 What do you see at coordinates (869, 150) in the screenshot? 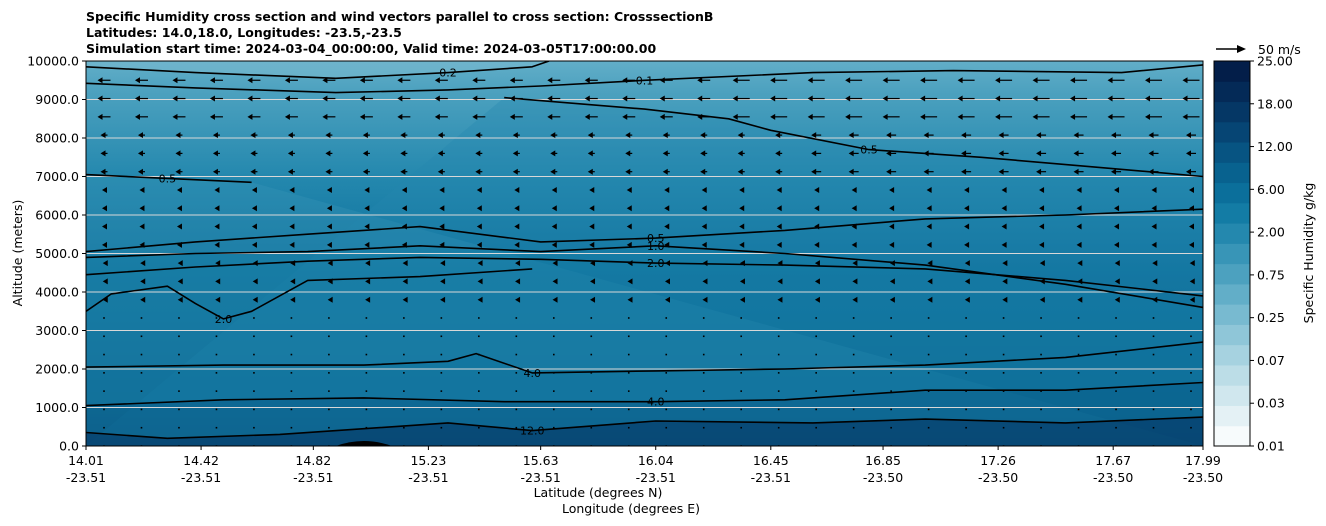
I see `contour-label: 0.5` at bounding box center [869, 150].